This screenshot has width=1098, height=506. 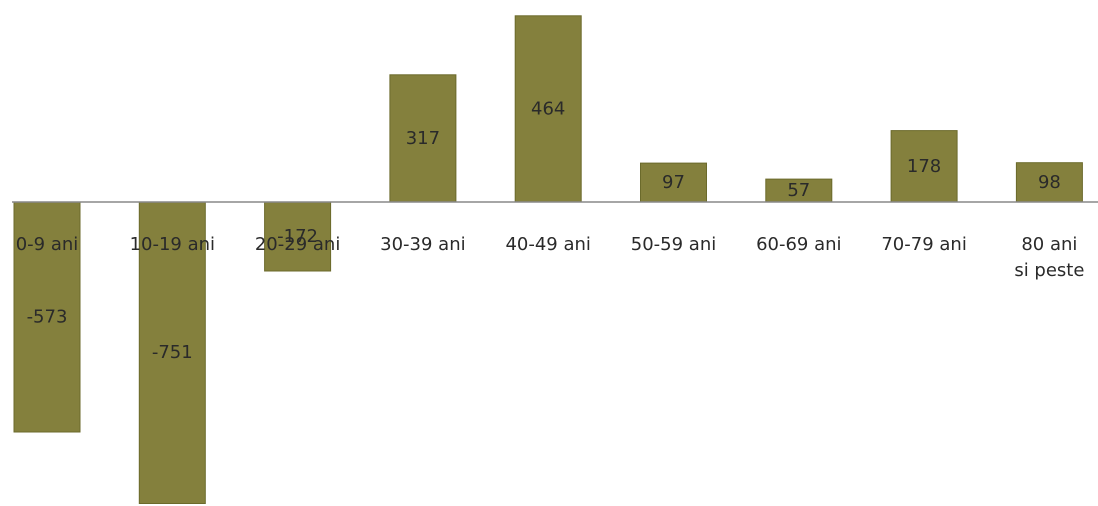 I want to click on category-label-8: 70-79 ani, so click(x=923, y=244).